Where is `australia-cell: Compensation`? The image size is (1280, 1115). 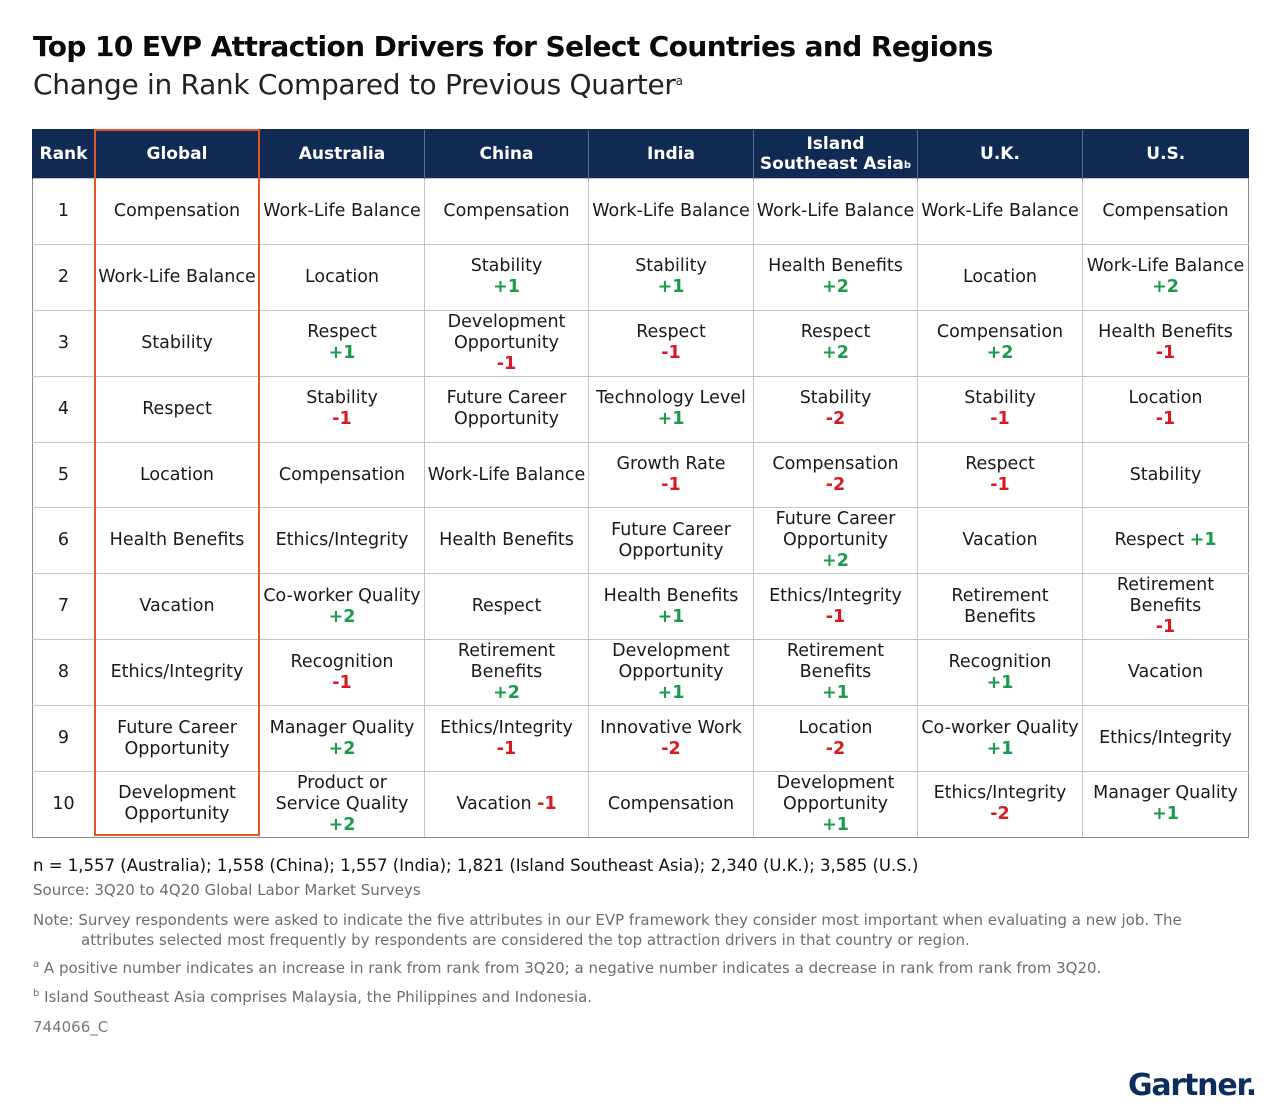 australia-cell: Compensation is located at coordinates (342, 475).